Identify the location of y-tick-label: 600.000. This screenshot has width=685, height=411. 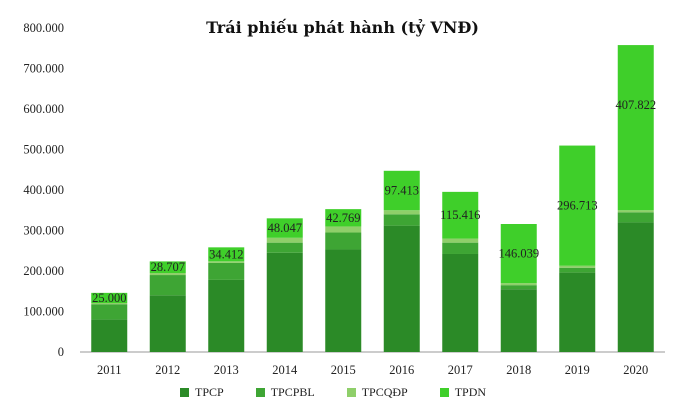
(43, 109).